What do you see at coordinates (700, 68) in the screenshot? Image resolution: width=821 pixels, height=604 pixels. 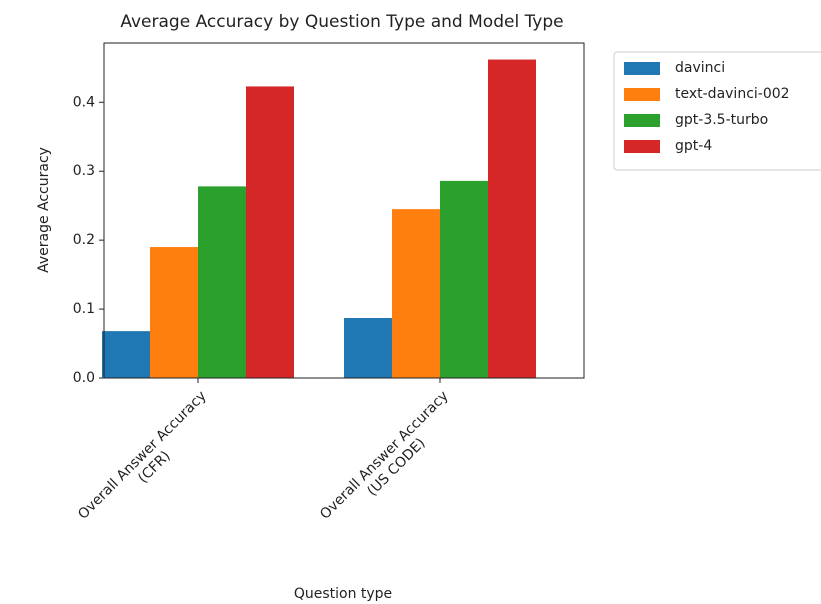 I see `legend-label: davinci` at bounding box center [700, 68].